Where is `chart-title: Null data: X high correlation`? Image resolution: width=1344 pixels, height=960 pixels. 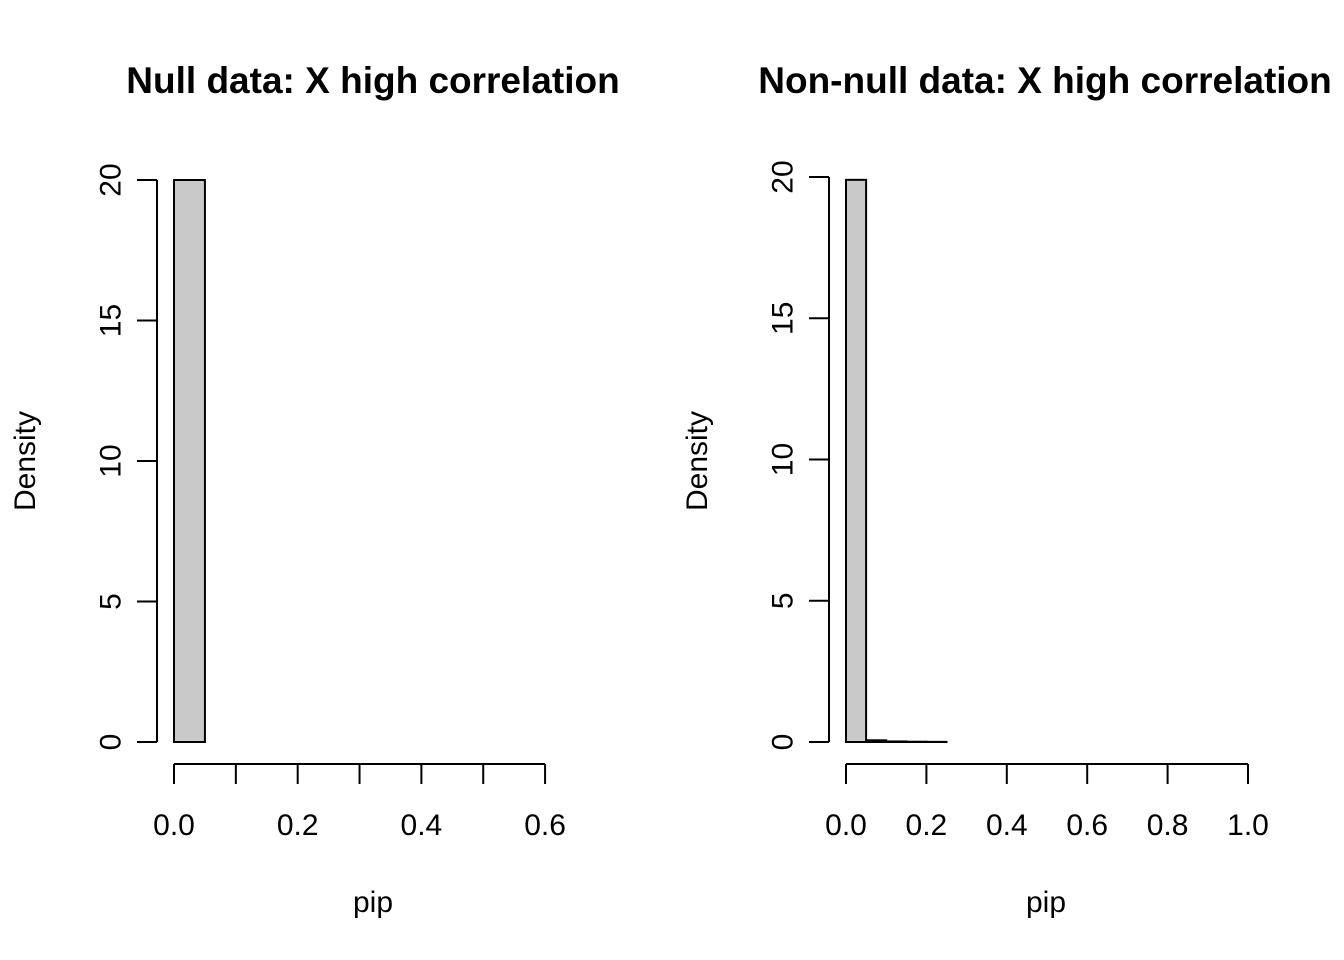 chart-title: Null data: X high correlation is located at coordinates (372, 80).